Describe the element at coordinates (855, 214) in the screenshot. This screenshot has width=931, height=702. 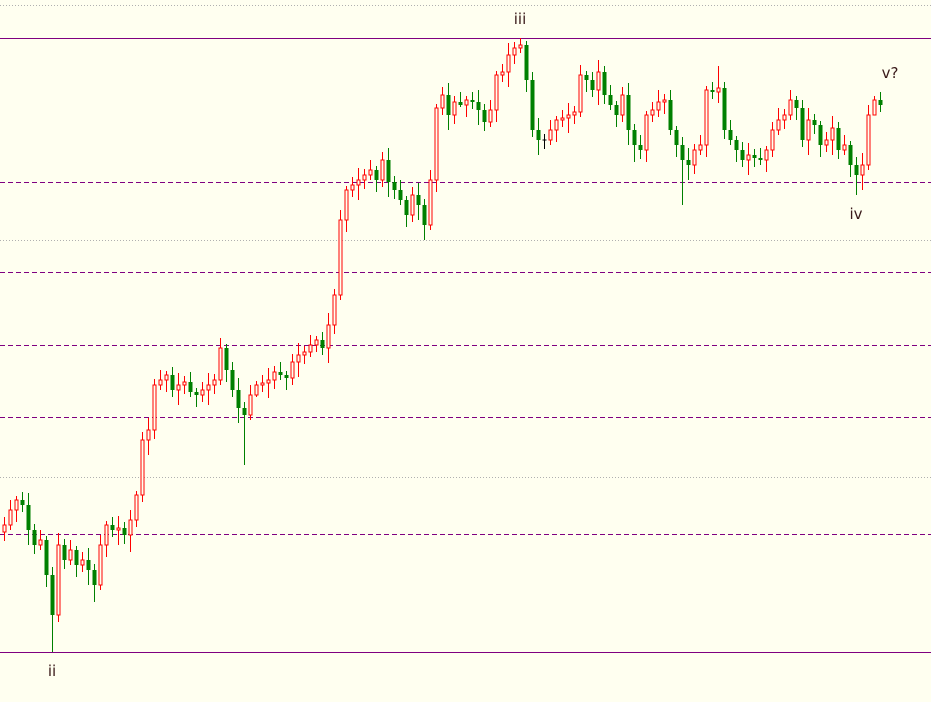
I see `wave-label: iv` at that location.